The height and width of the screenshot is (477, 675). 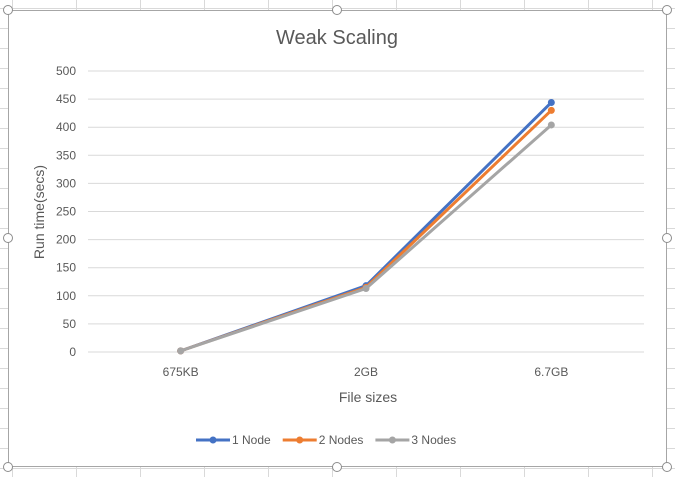 What do you see at coordinates (66, 296) in the screenshot?
I see `y-tick-label-2: 100` at bounding box center [66, 296].